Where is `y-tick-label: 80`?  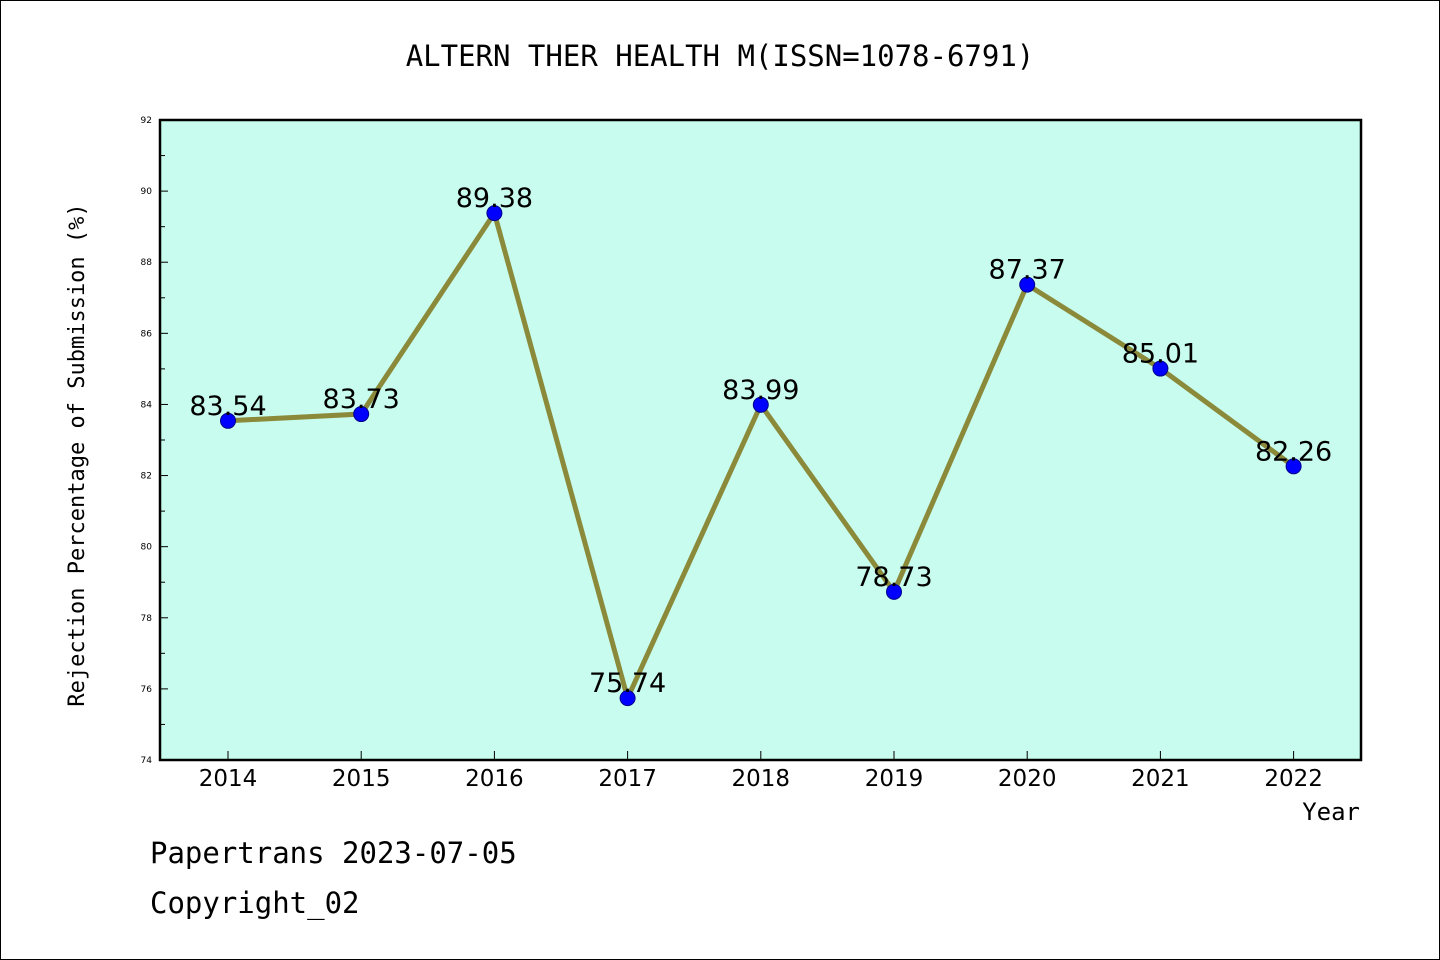
y-tick-label: 80 is located at coordinates (147, 548).